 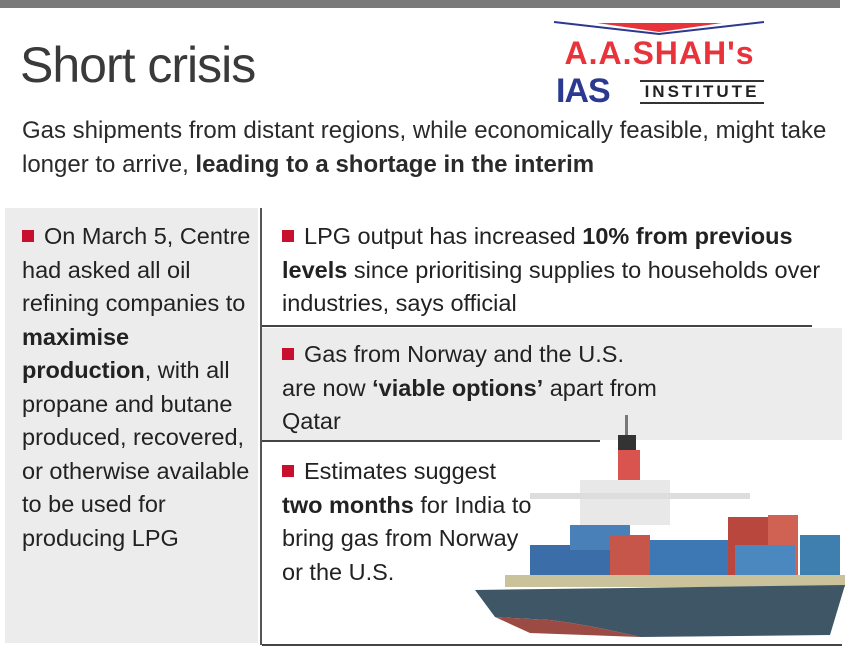 I want to click on page-title: Short crisis, so click(x=138, y=65).